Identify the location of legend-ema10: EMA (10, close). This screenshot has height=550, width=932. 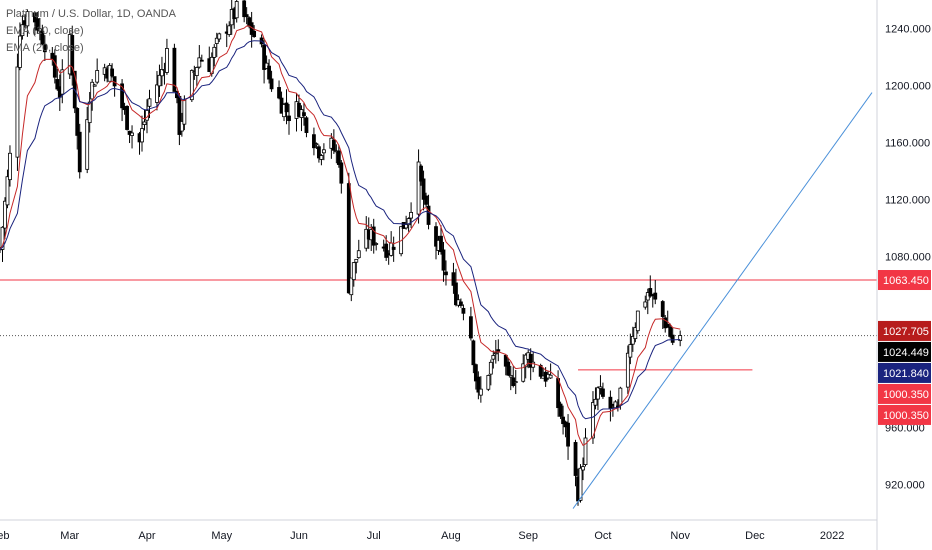
(45, 31).